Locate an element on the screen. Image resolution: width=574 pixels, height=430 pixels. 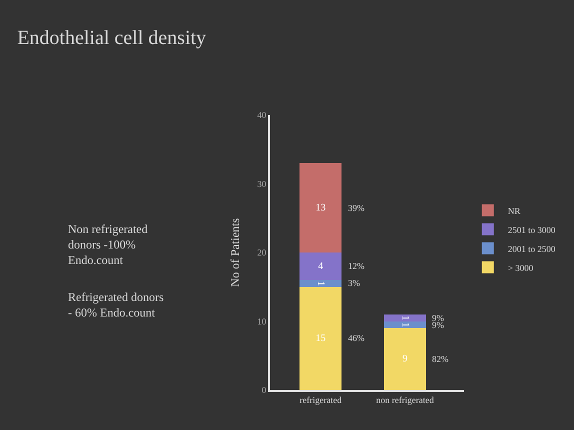
y-tick-label: 20 is located at coordinates (262, 253).